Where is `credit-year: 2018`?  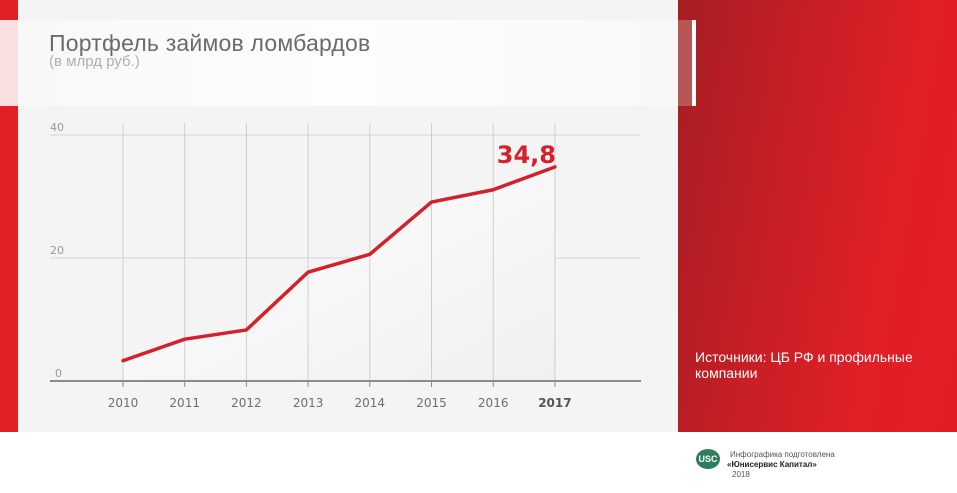
credit-year: 2018 is located at coordinates (741, 474).